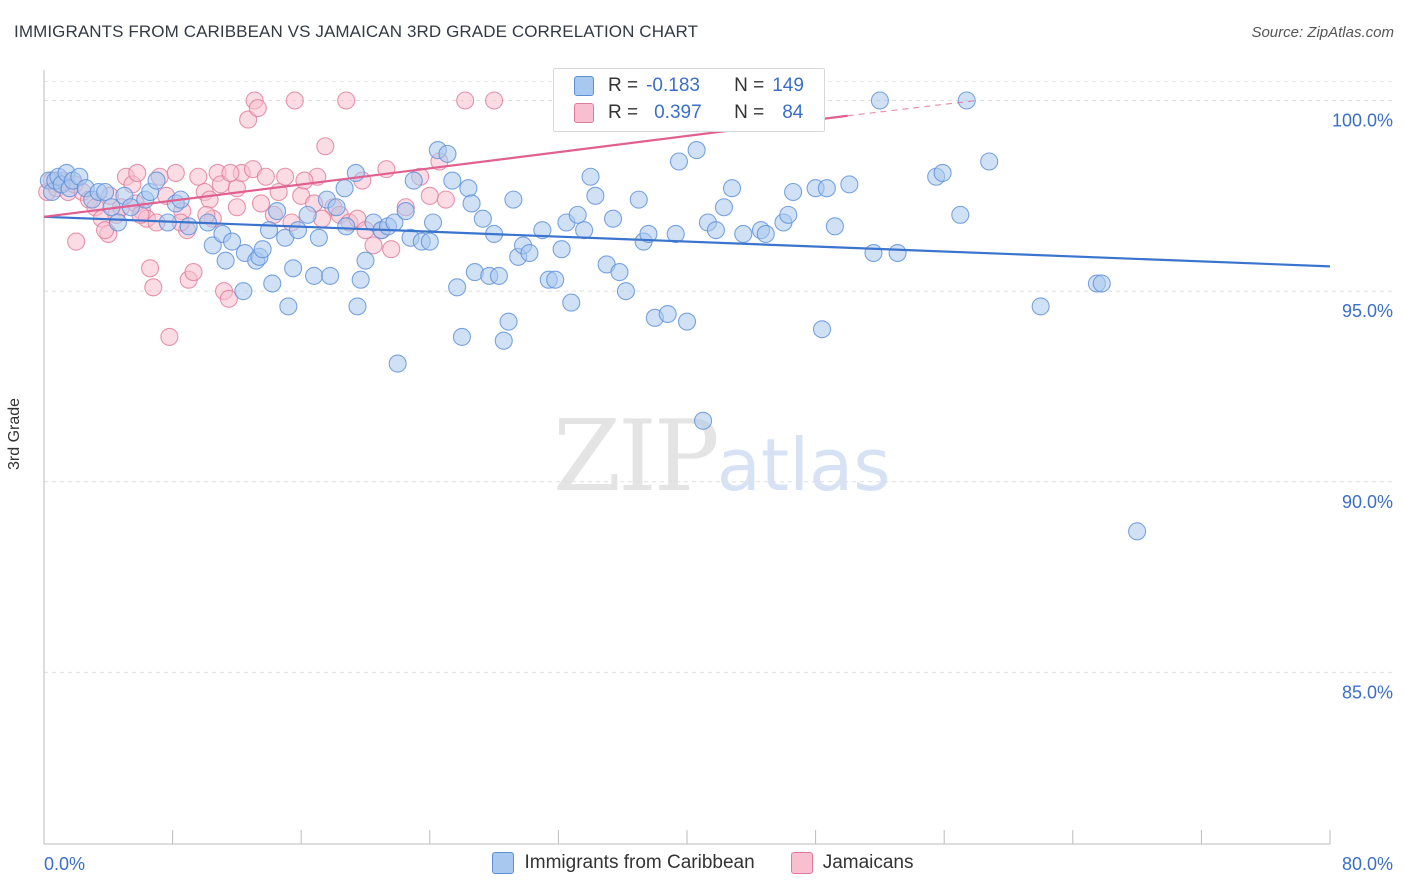 The width and height of the screenshot is (1406, 892). I want to click on legend-row-caribbean: R = -0.183 N = 149, so click(689, 86).